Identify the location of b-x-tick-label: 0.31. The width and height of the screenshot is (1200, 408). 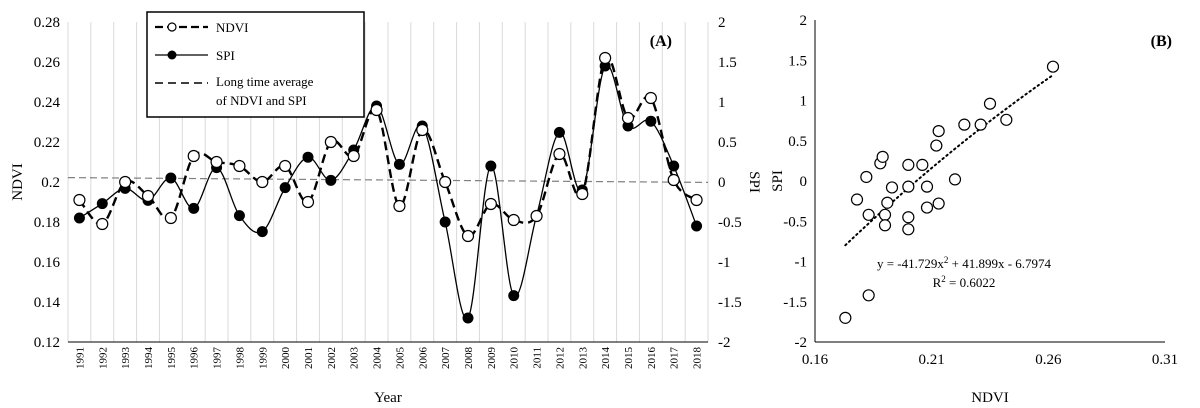
(1165, 360).